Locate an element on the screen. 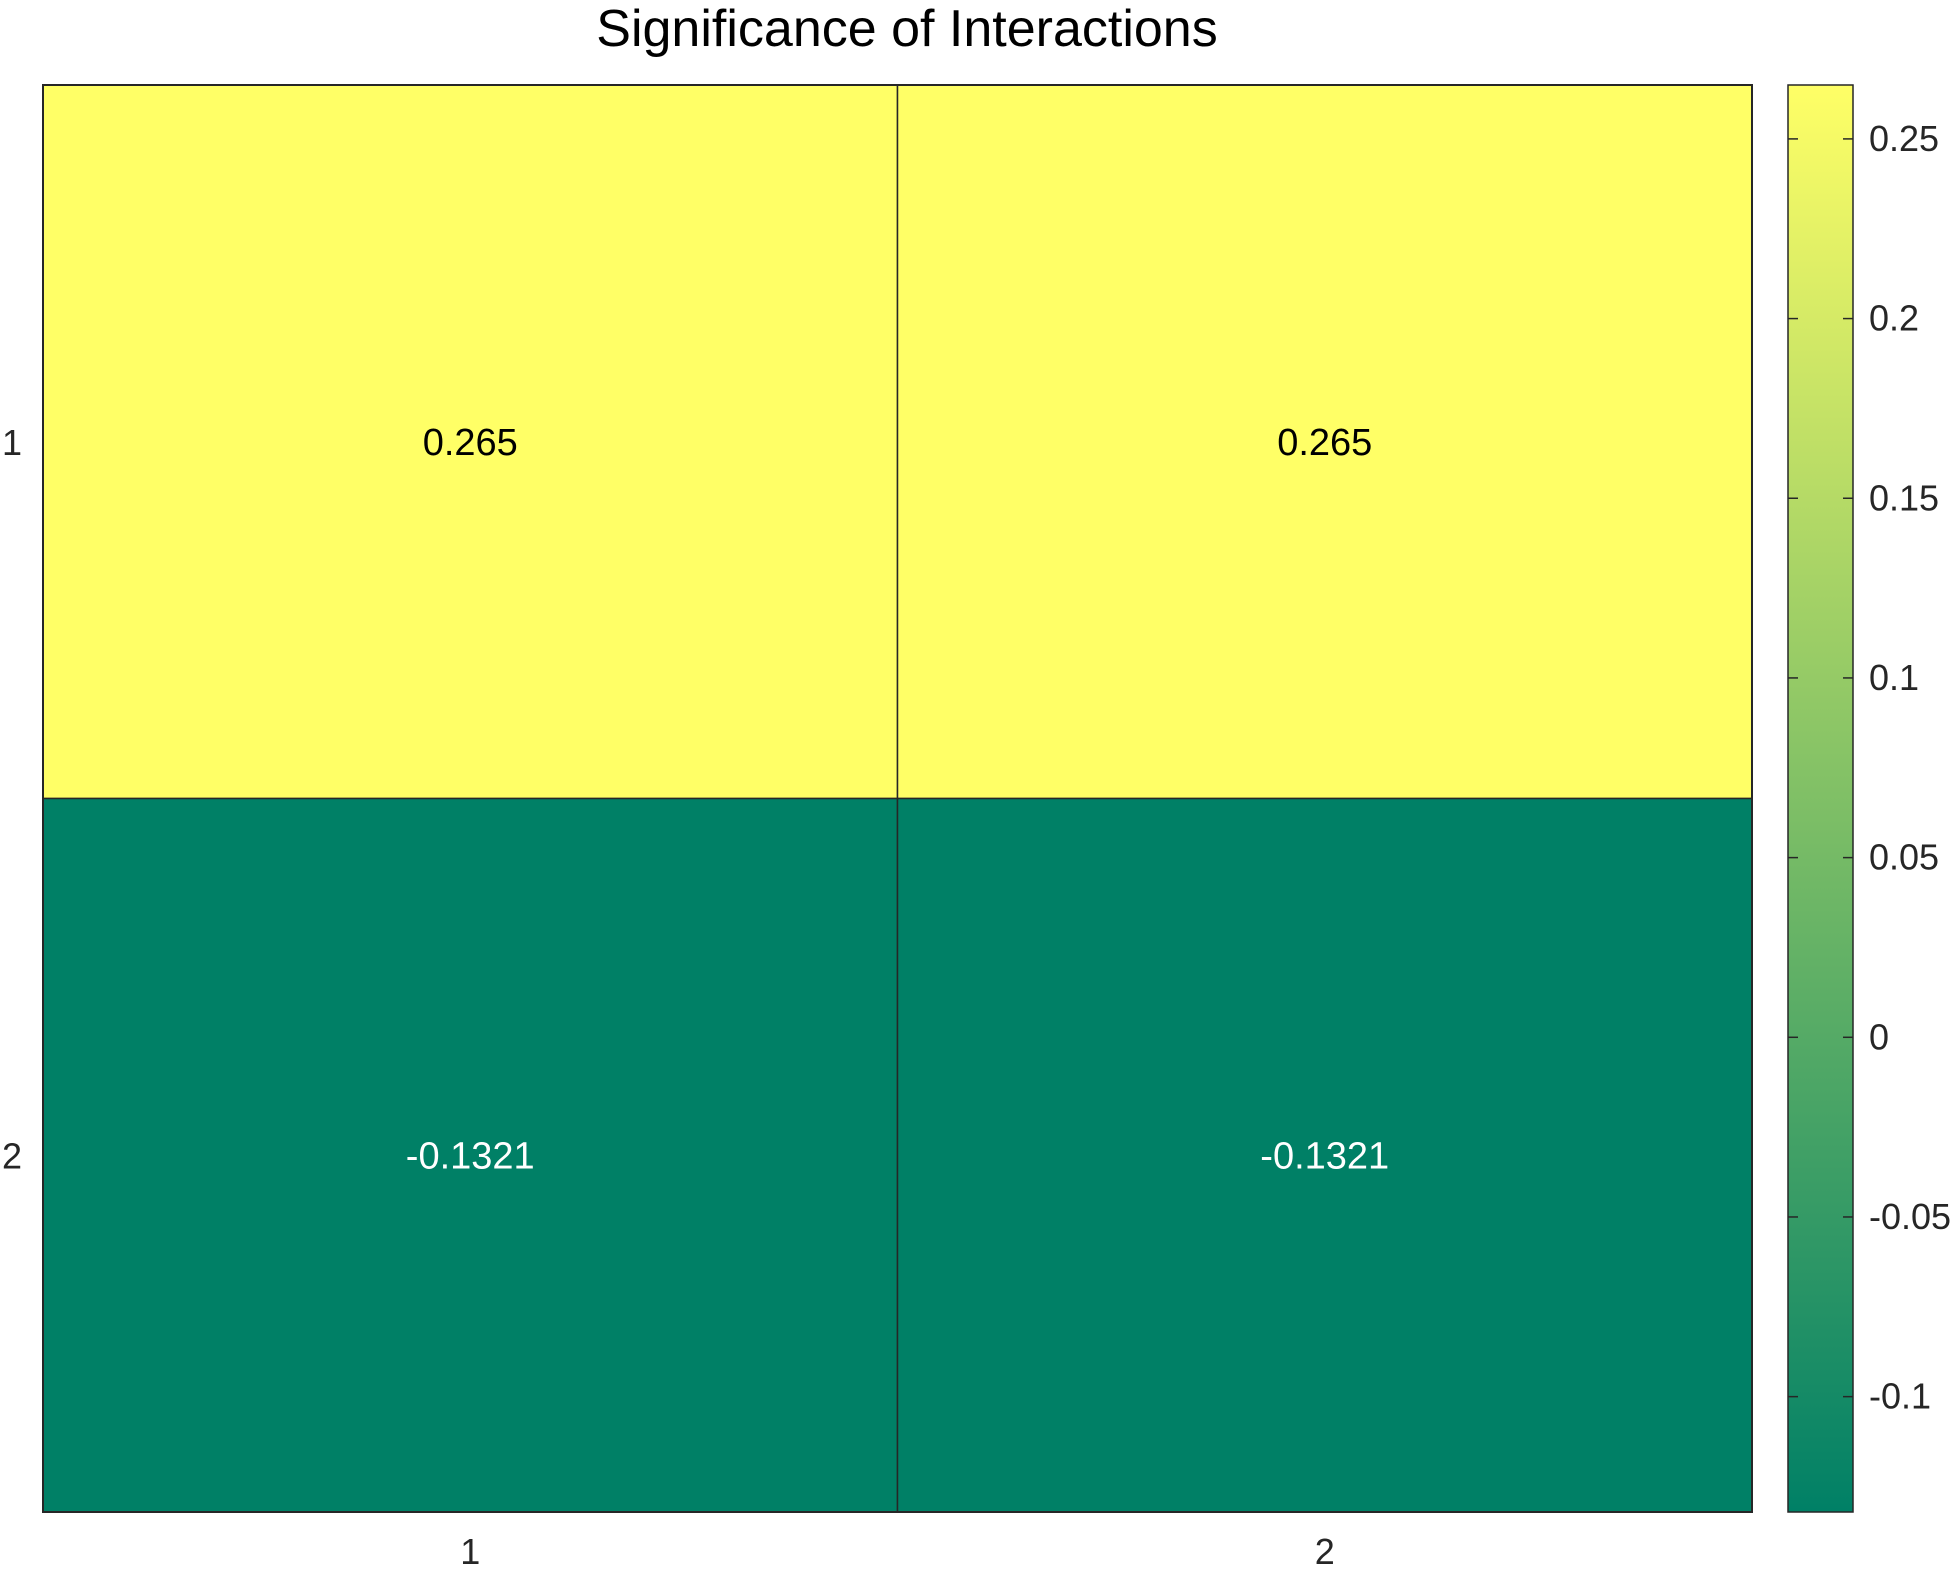 Image resolution: width=1956 pixels, height=1569 pixels. colorbar: -0.1 -0.05 0 0.05 0.1 0.15 0.2 0.25 is located at coordinates (1869, 798).